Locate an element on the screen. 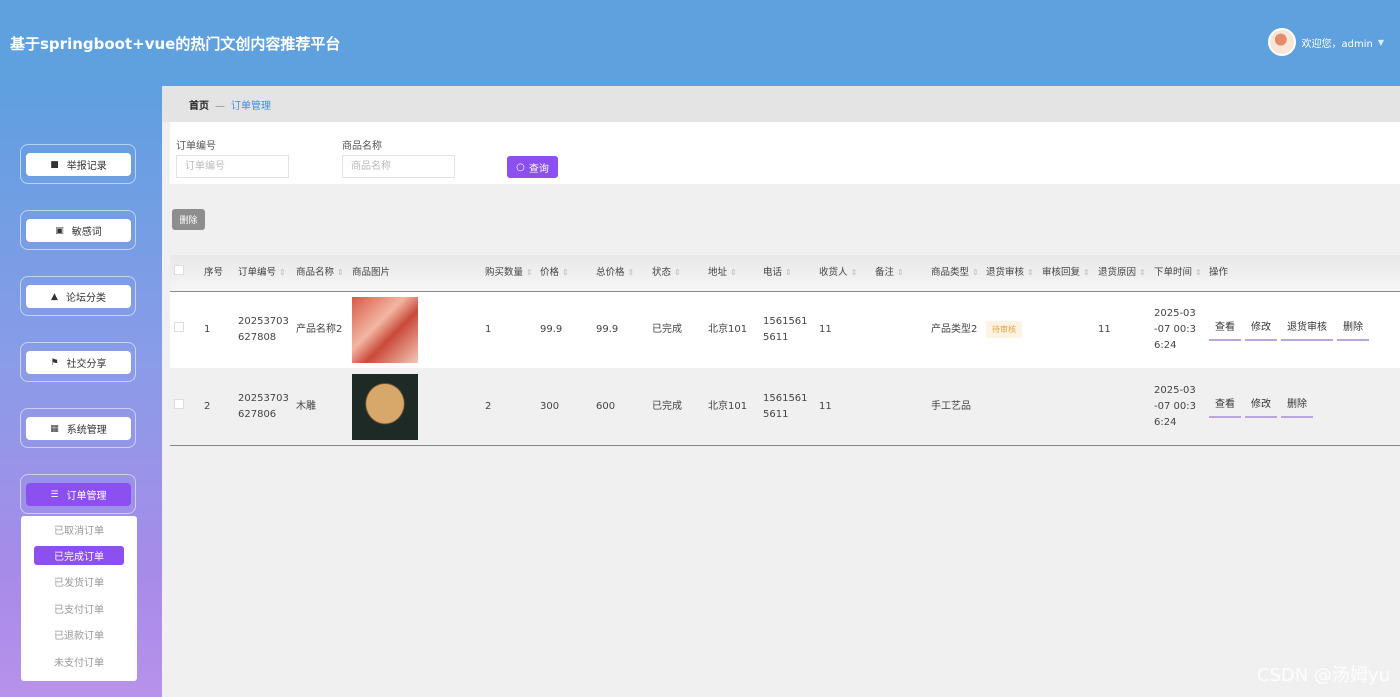 The width and height of the screenshot is (1400, 697). table-cell: 手工艺品 is located at coordinates (954, 407).